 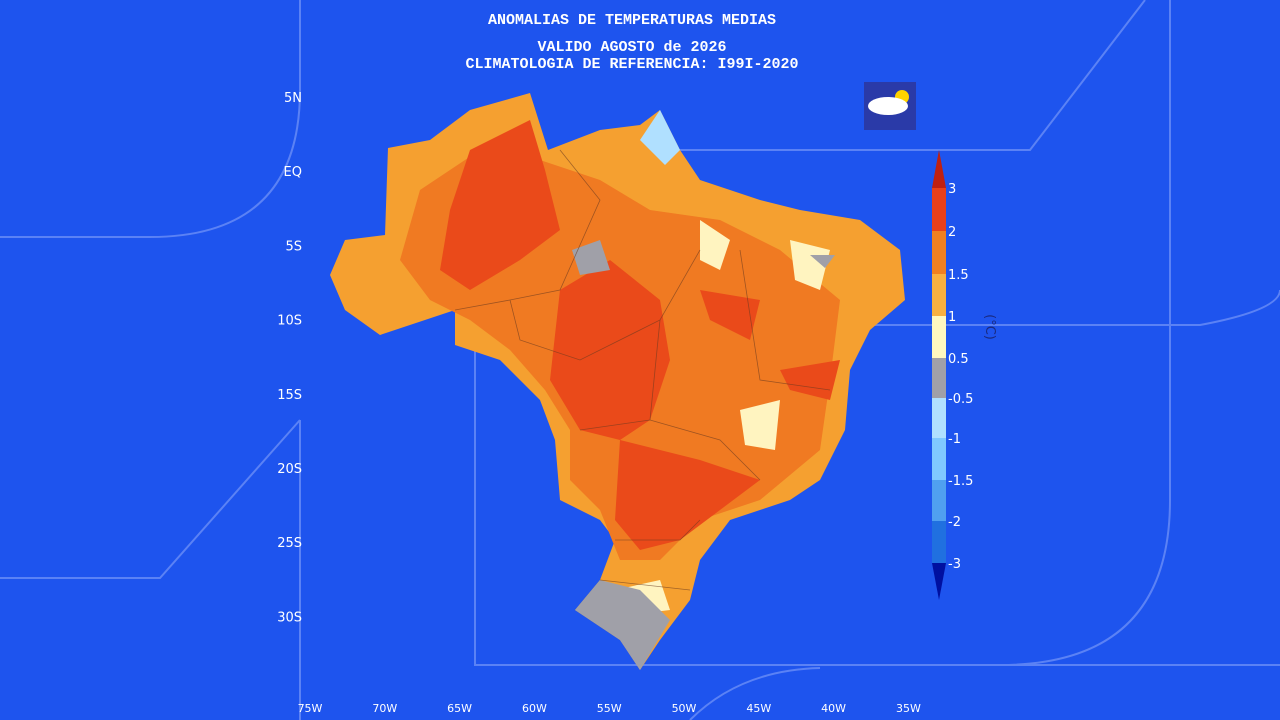 I want to click on colorbar-label: 1.5, so click(x=958, y=275).